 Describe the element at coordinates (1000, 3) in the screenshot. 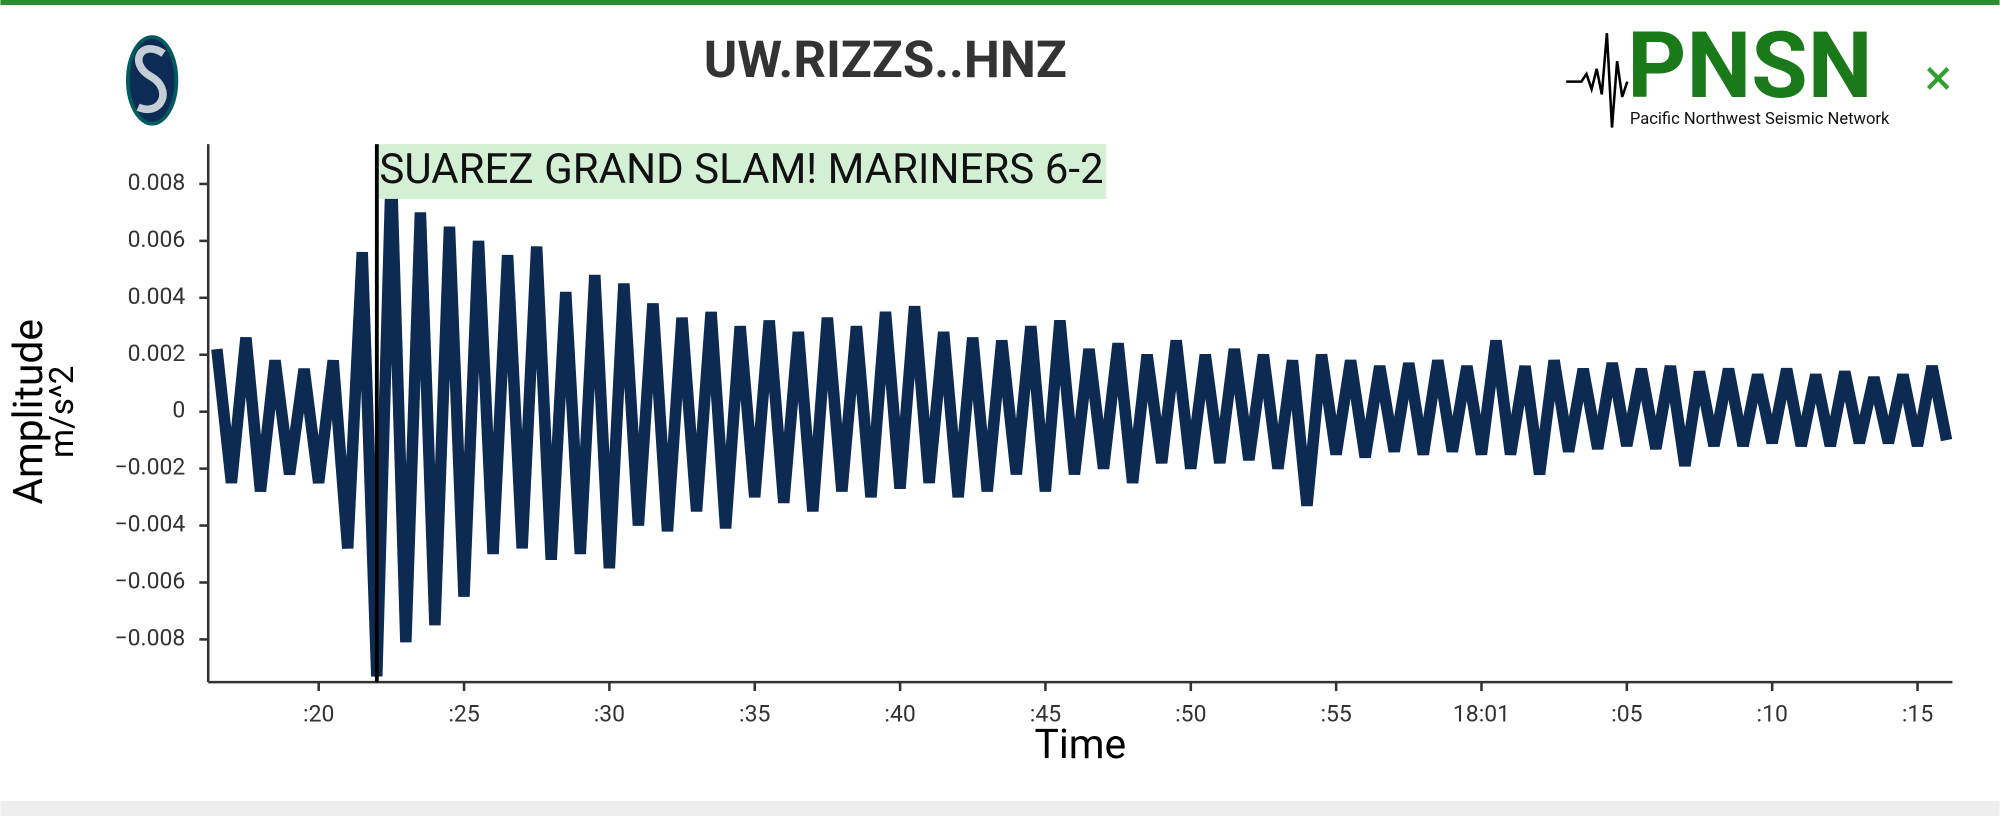

I see `top-bar` at that location.